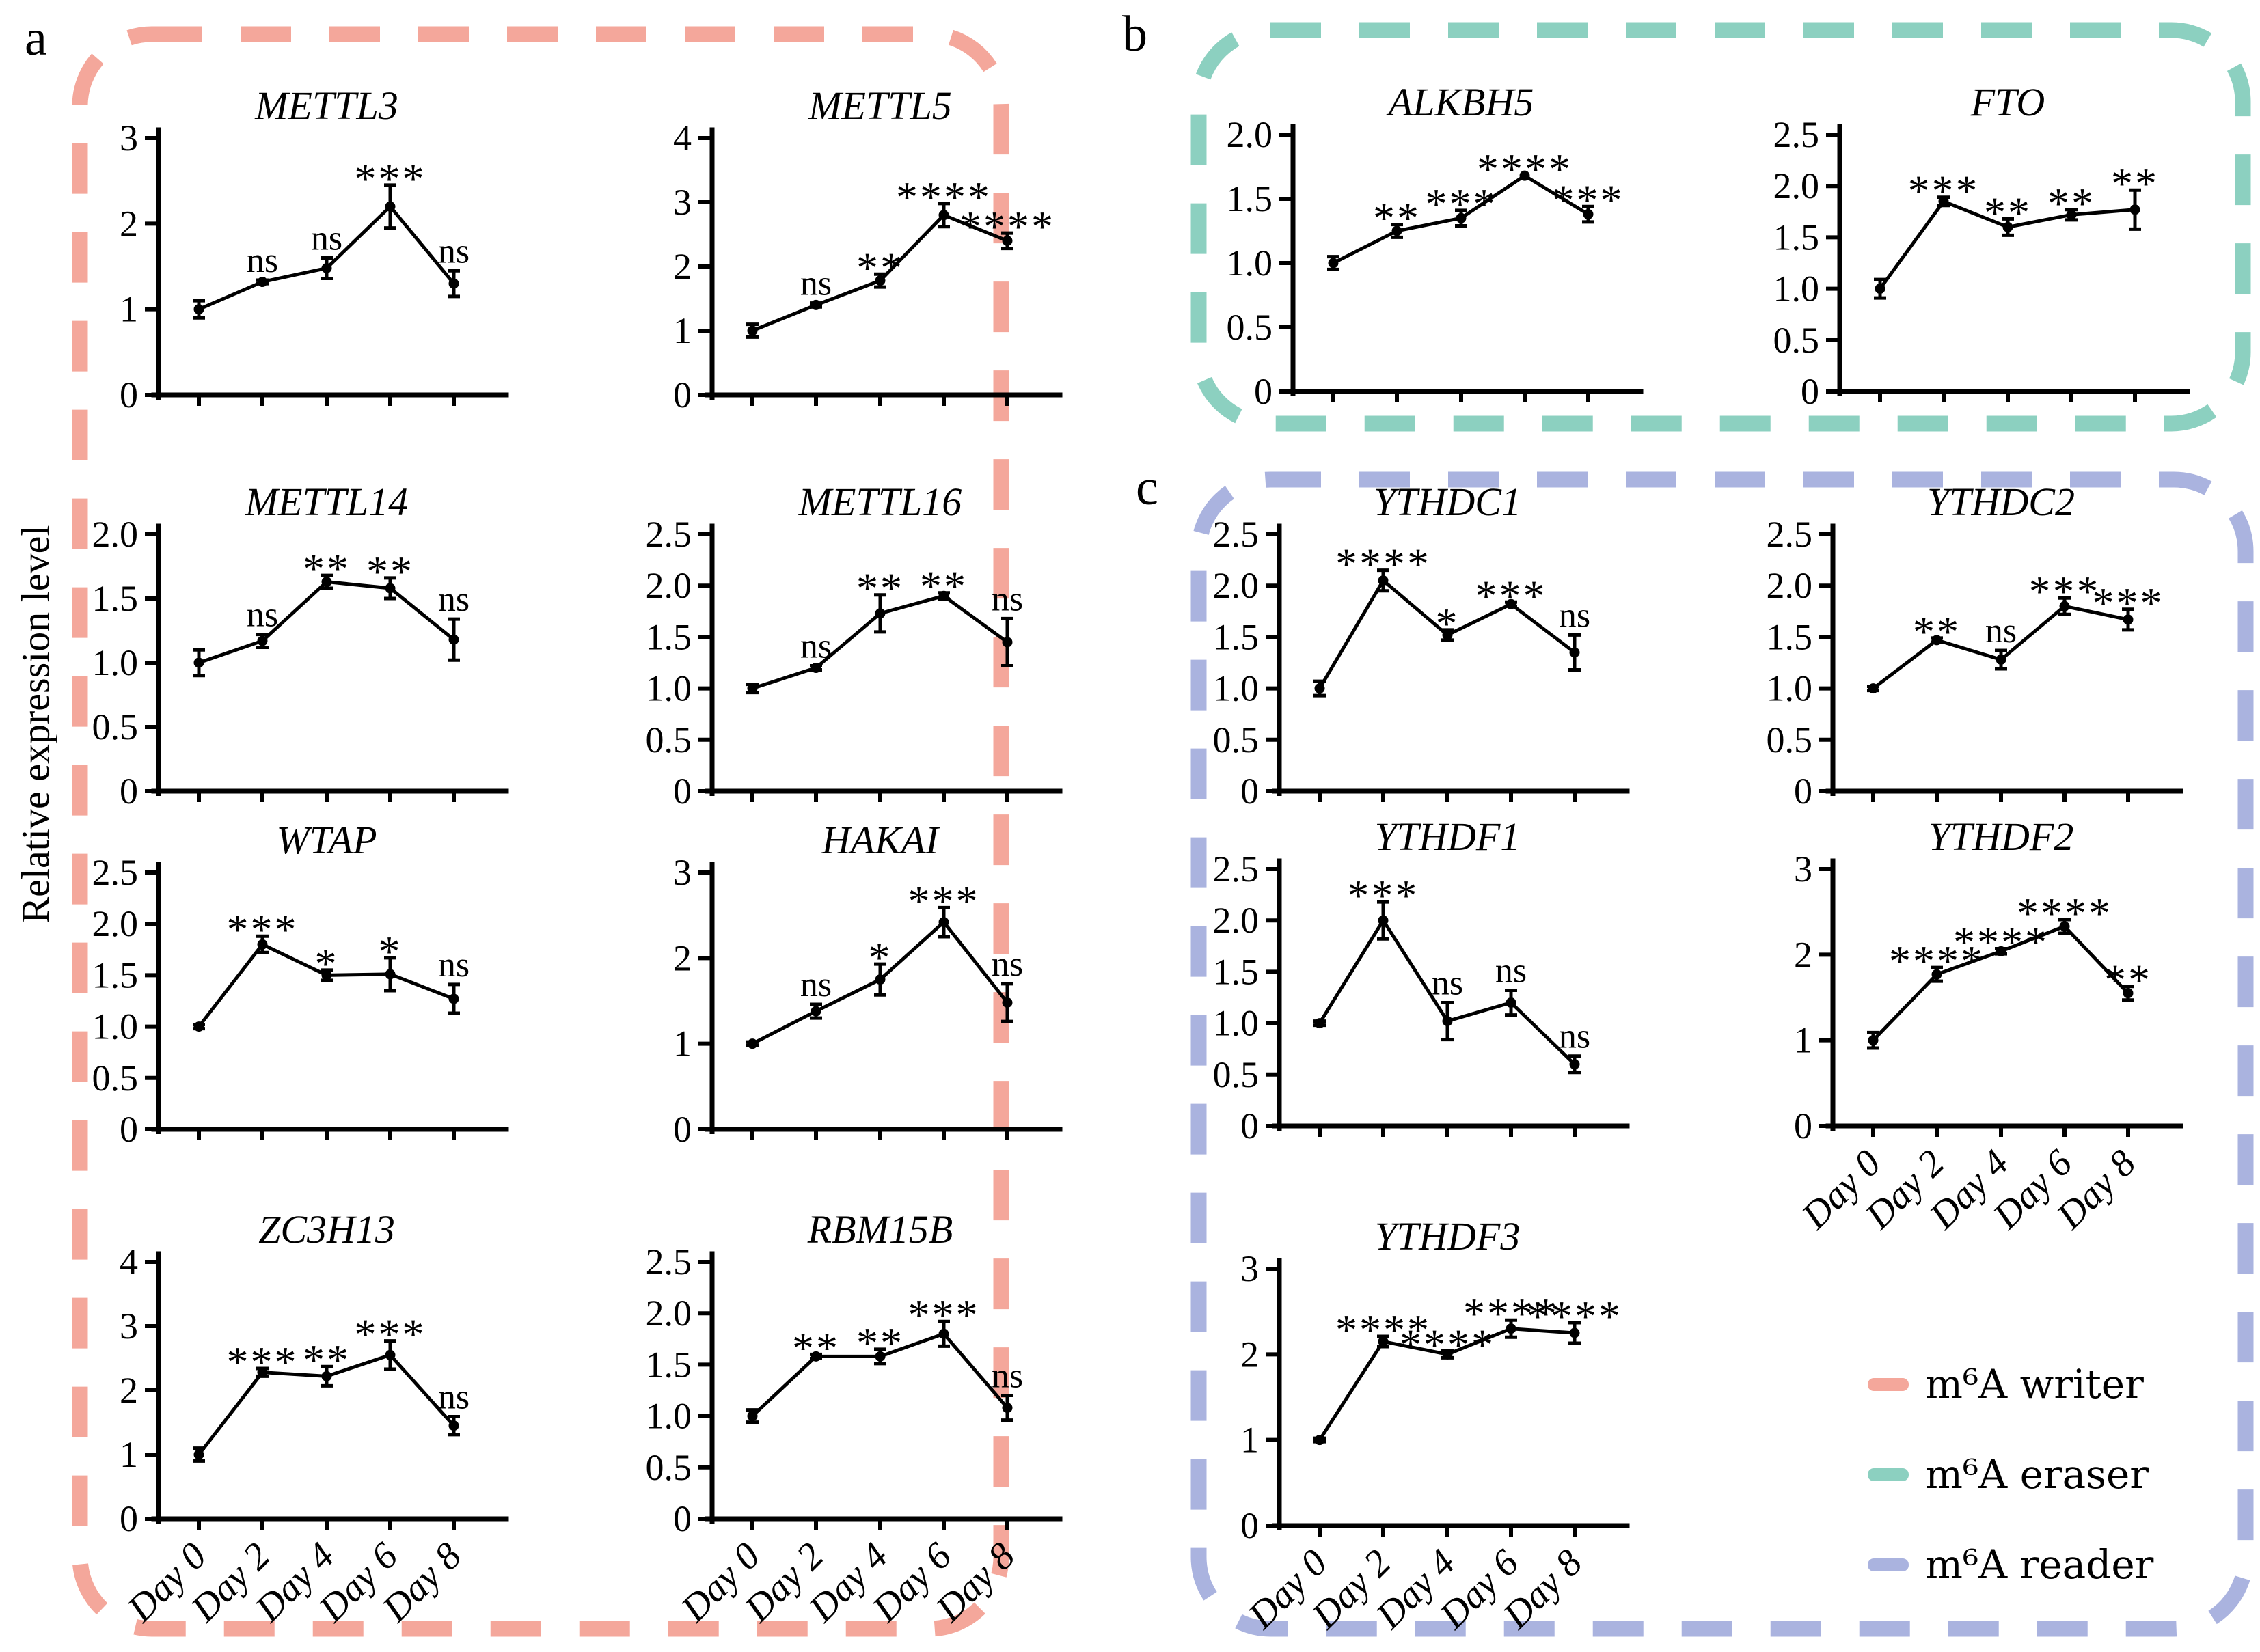 This screenshot has width=2260, height=1652. What do you see at coordinates (1889, 1384) in the screenshot?
I see `legend-swatch-writer` at bounding box center [1889, 1384].